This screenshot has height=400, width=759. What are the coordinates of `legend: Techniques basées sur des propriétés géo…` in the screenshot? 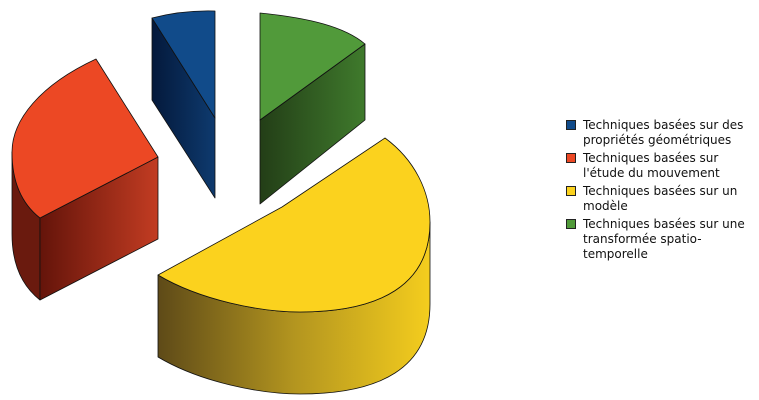 It's located at (661, 191).